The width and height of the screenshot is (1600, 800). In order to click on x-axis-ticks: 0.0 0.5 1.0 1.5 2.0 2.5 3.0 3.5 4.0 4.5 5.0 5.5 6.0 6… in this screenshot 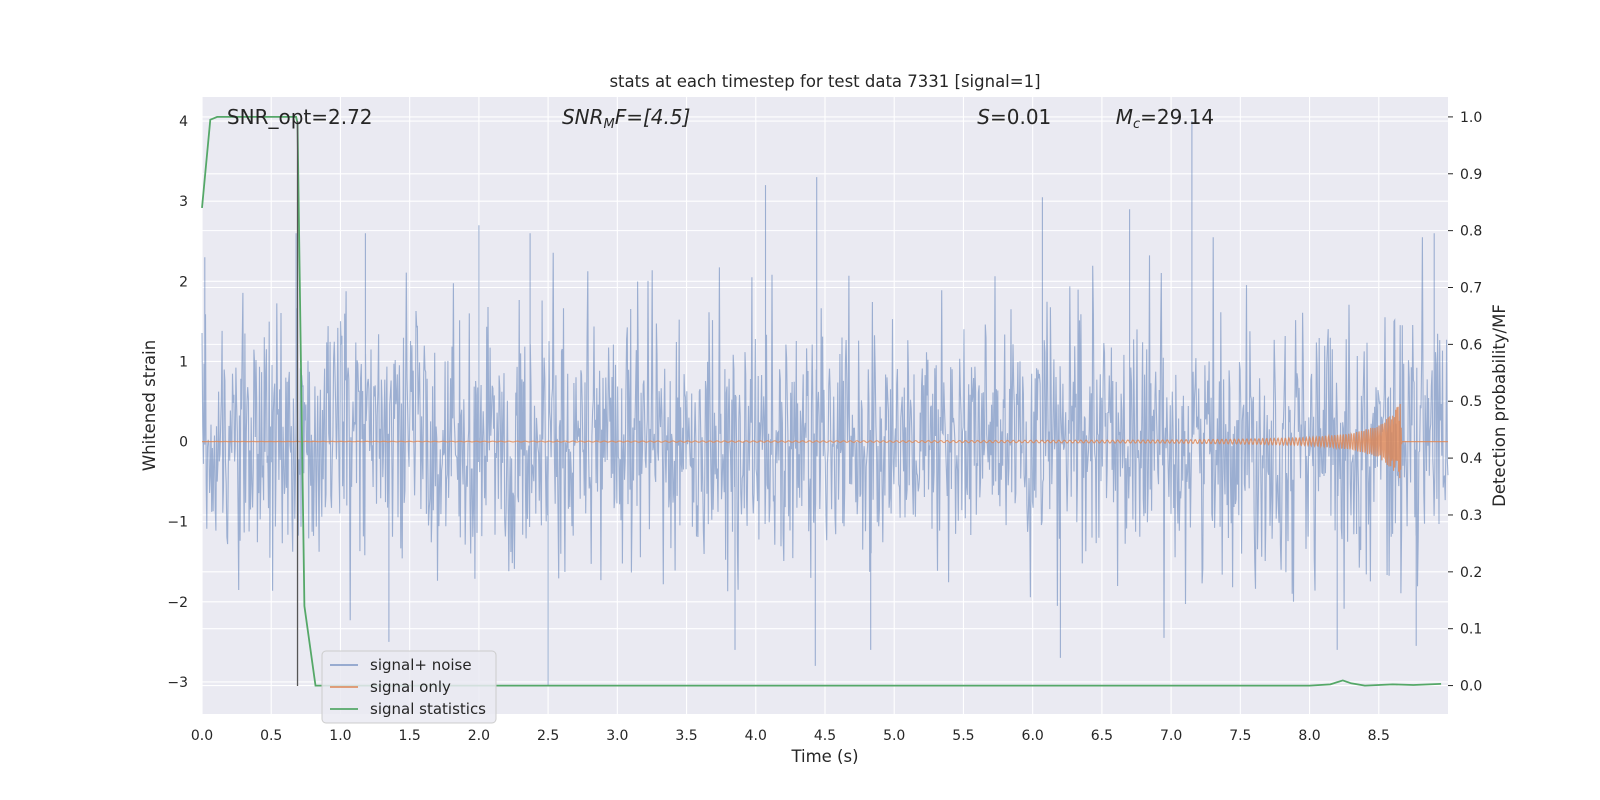, I will do `click(790, 736)`.